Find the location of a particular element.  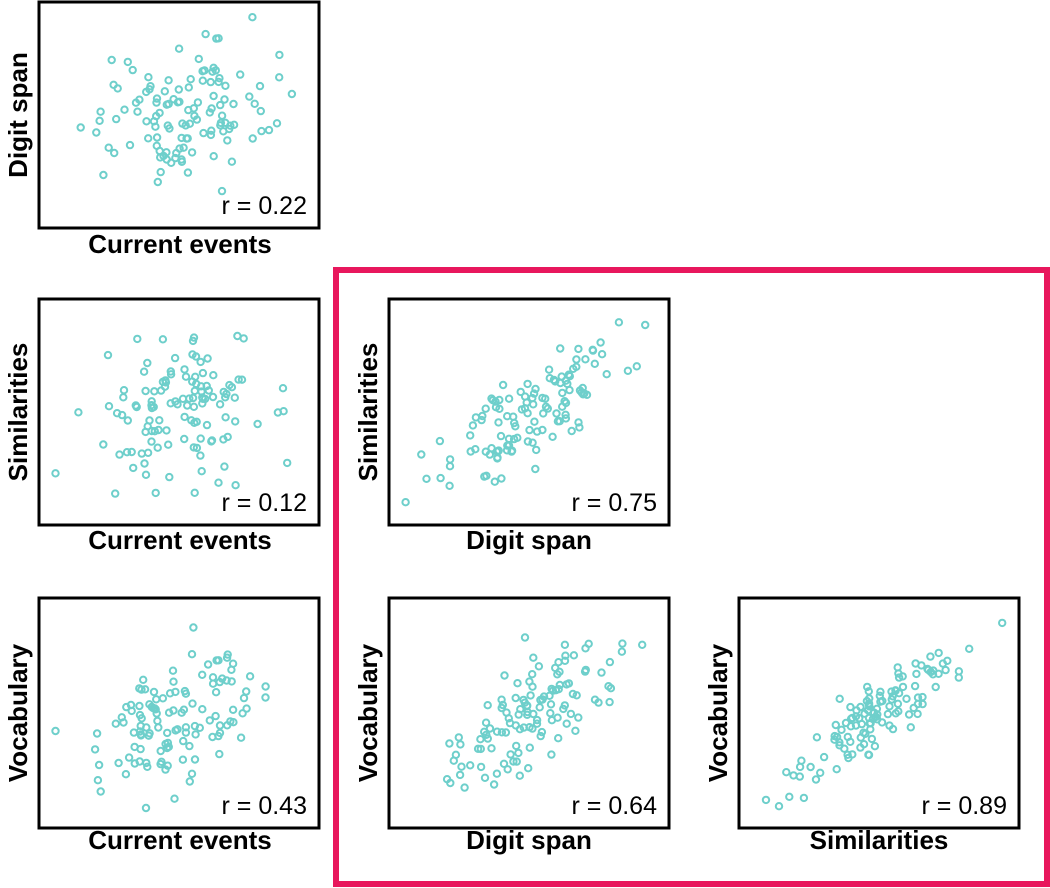

scatter-panel-ce-sim: r = 0.12 Current events Similarities is located at coordinates (162, 426).